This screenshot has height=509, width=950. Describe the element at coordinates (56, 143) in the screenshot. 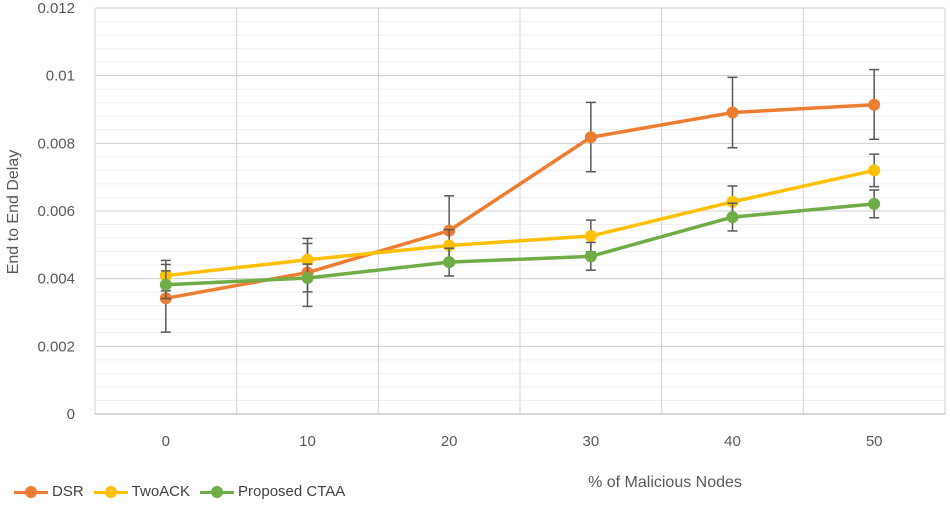

I see `y-tick-label: 0.008` at that location.